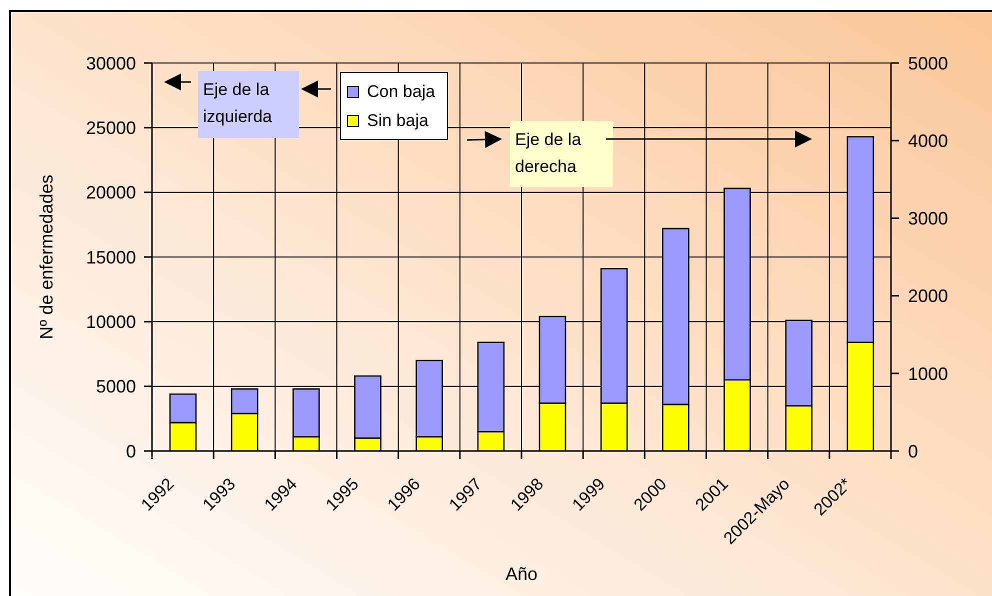  Describe the element at coordinates (111, 128) in the screenshot. I see `y-tick-label: 25000` at that location.